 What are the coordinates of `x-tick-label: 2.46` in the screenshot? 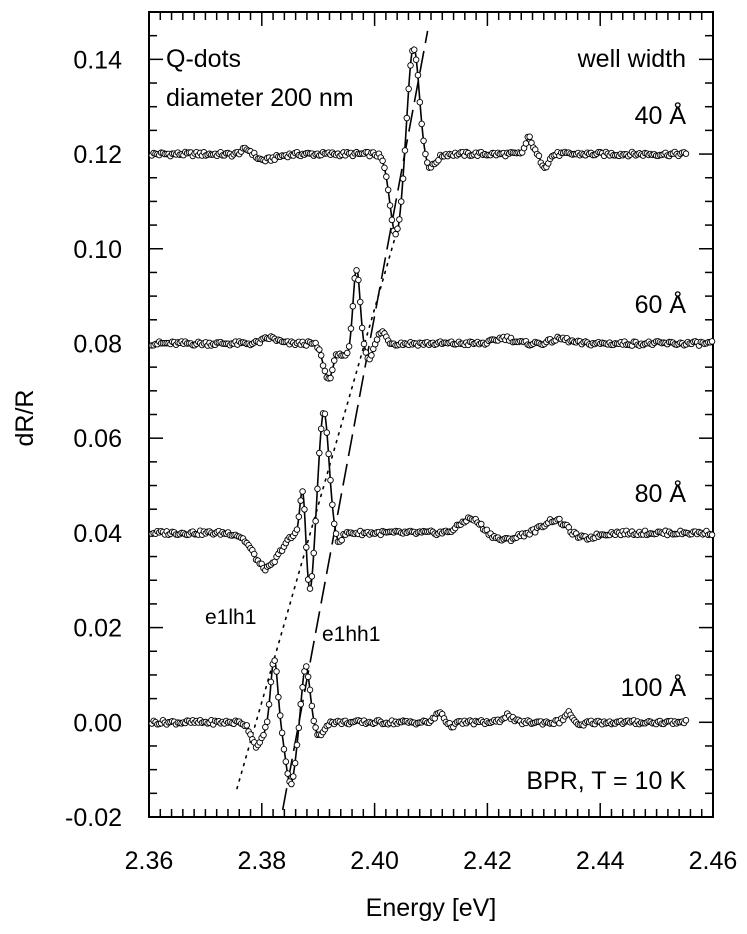 It's located at (713, 861).